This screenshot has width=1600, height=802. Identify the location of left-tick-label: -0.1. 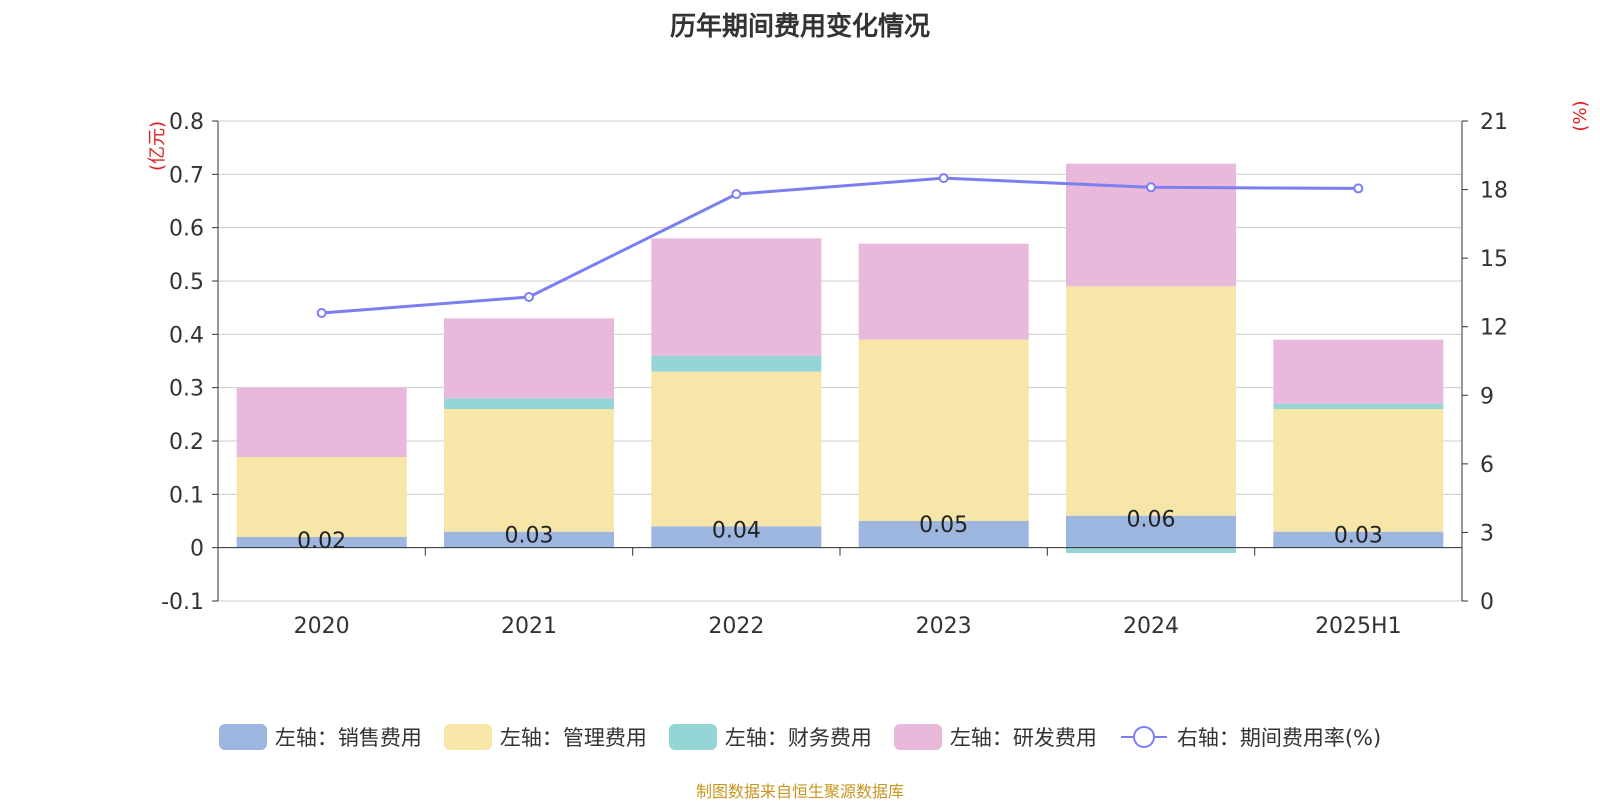
(182, 602).